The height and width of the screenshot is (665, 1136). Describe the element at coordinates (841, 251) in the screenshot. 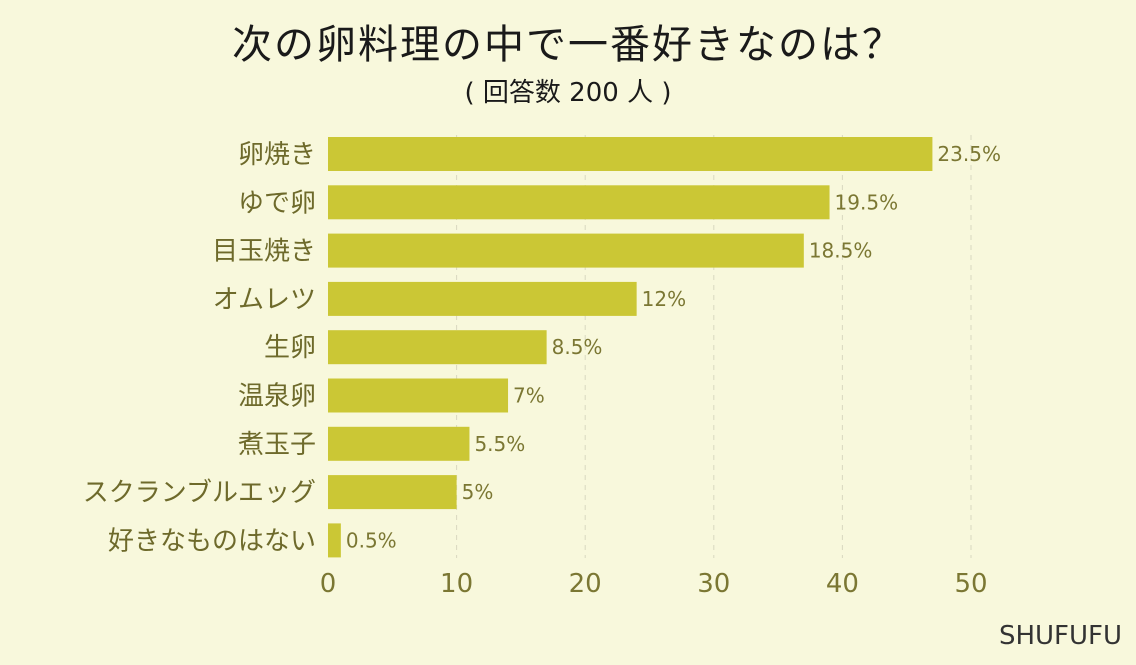

I see `value-label-2: 18.5%` at that location.